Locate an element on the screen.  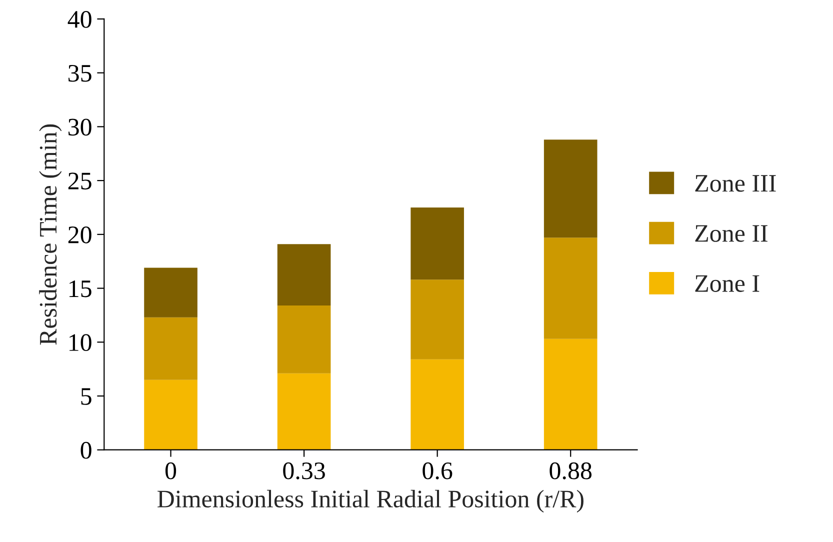
y-tick-label: 10 is located at coordinates (81, 343).